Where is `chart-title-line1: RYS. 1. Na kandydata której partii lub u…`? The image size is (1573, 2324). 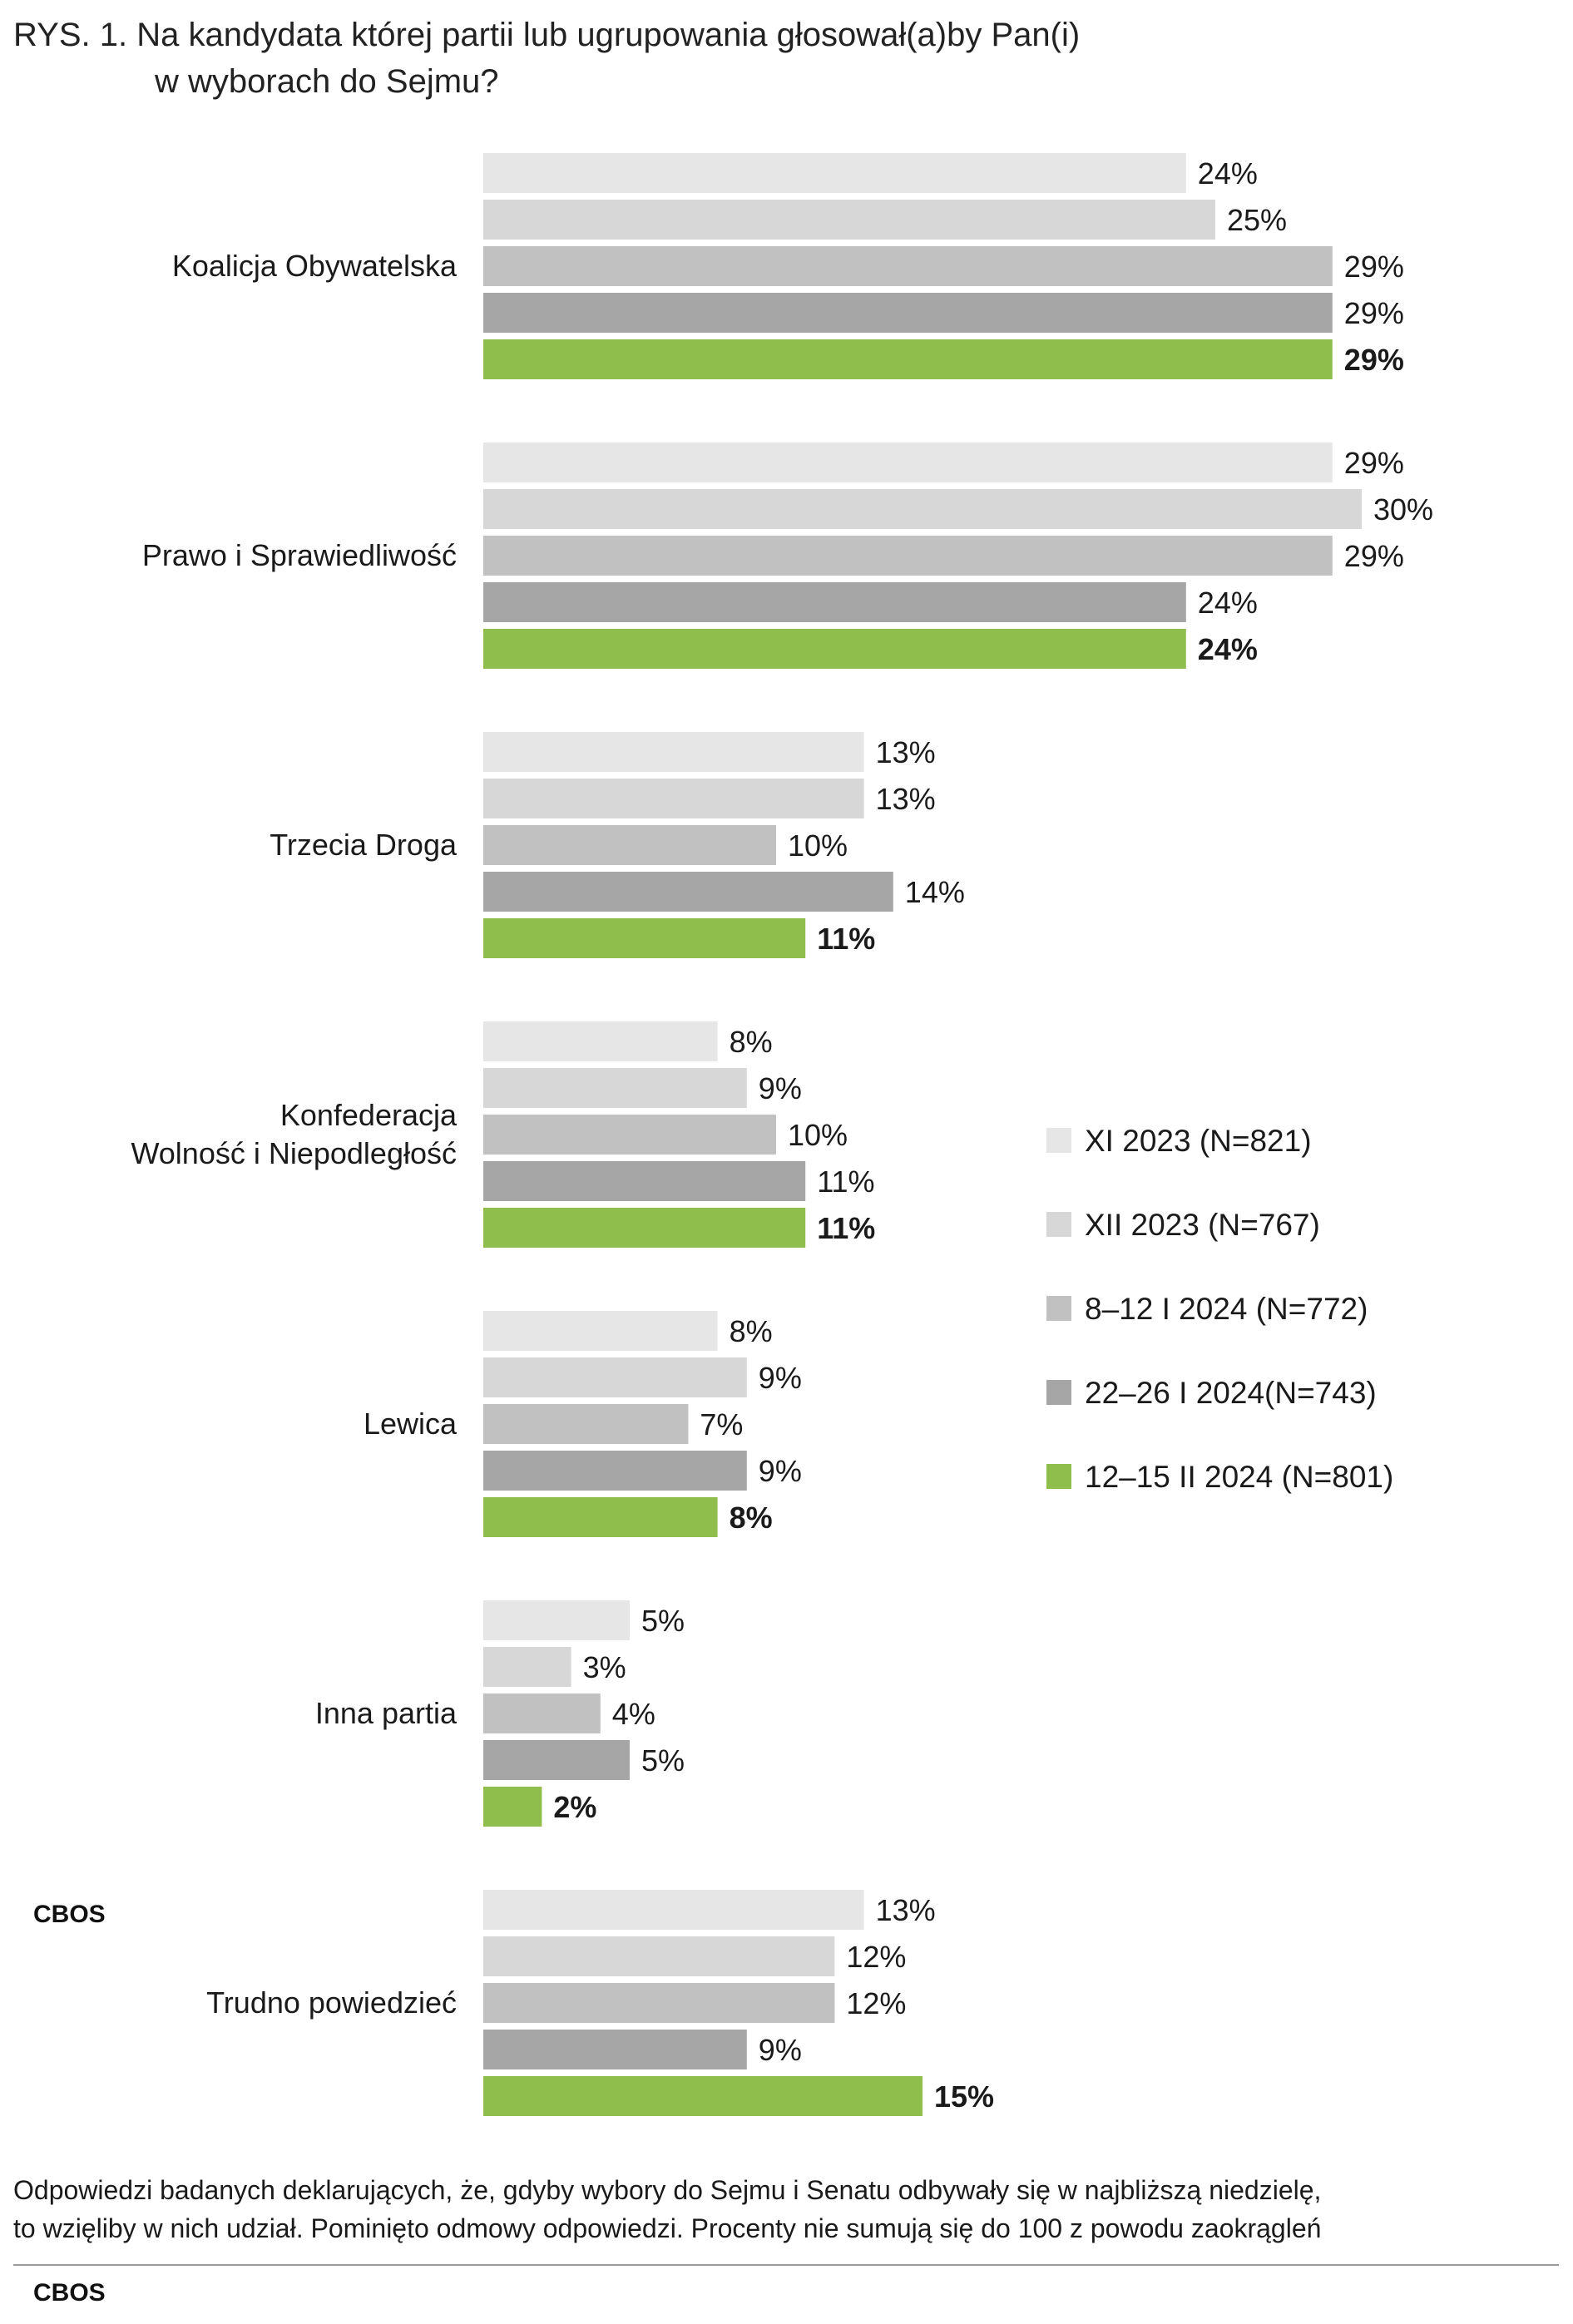 chart-title-line1: RYS. 1. Na kandydata której partii lub u… is located at coordinates (547, 35).